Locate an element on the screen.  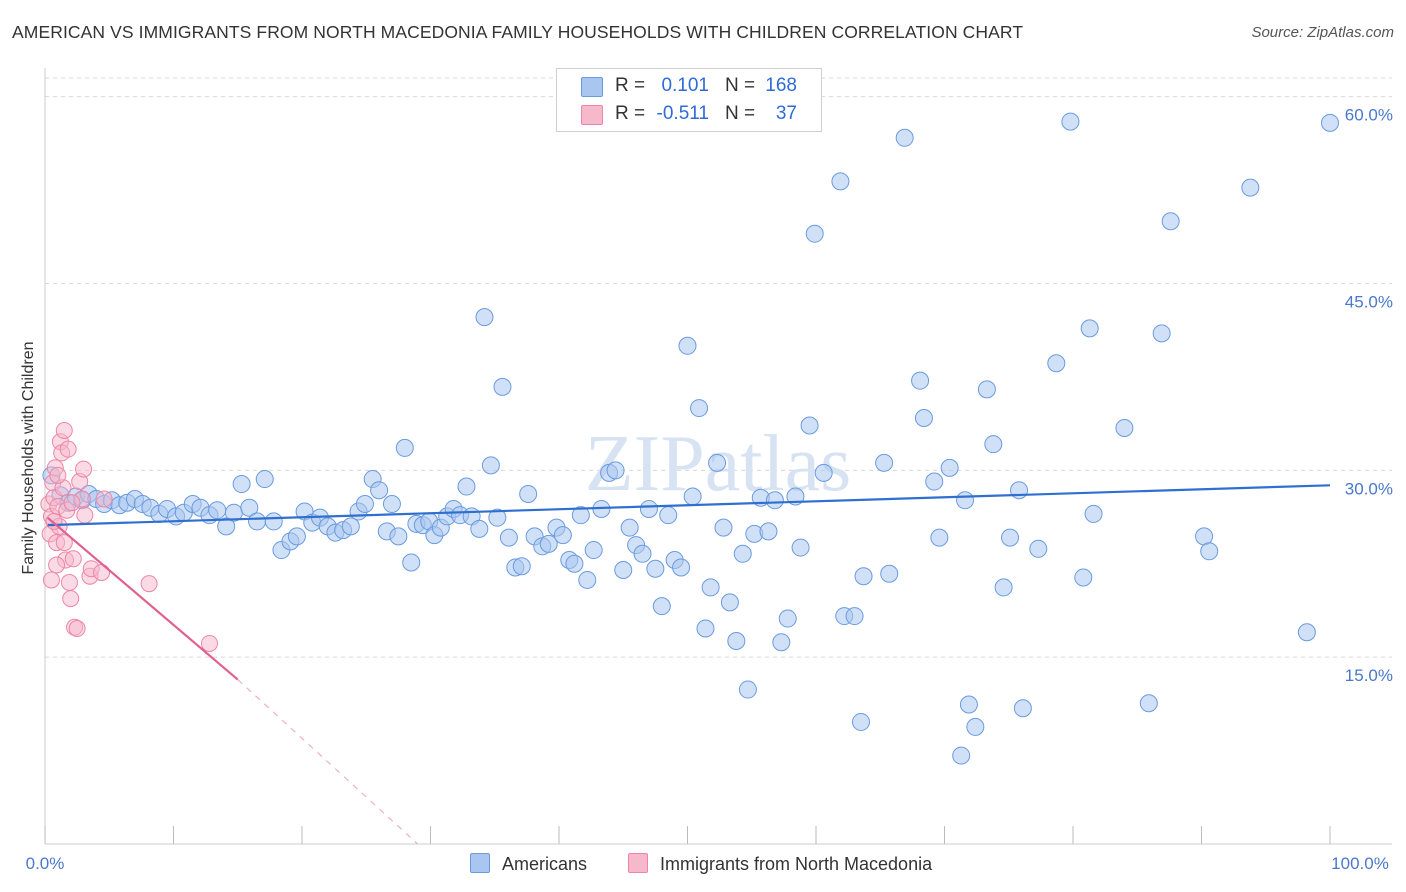
legend-item-americans: Americans is located at coordinates (528, 864).